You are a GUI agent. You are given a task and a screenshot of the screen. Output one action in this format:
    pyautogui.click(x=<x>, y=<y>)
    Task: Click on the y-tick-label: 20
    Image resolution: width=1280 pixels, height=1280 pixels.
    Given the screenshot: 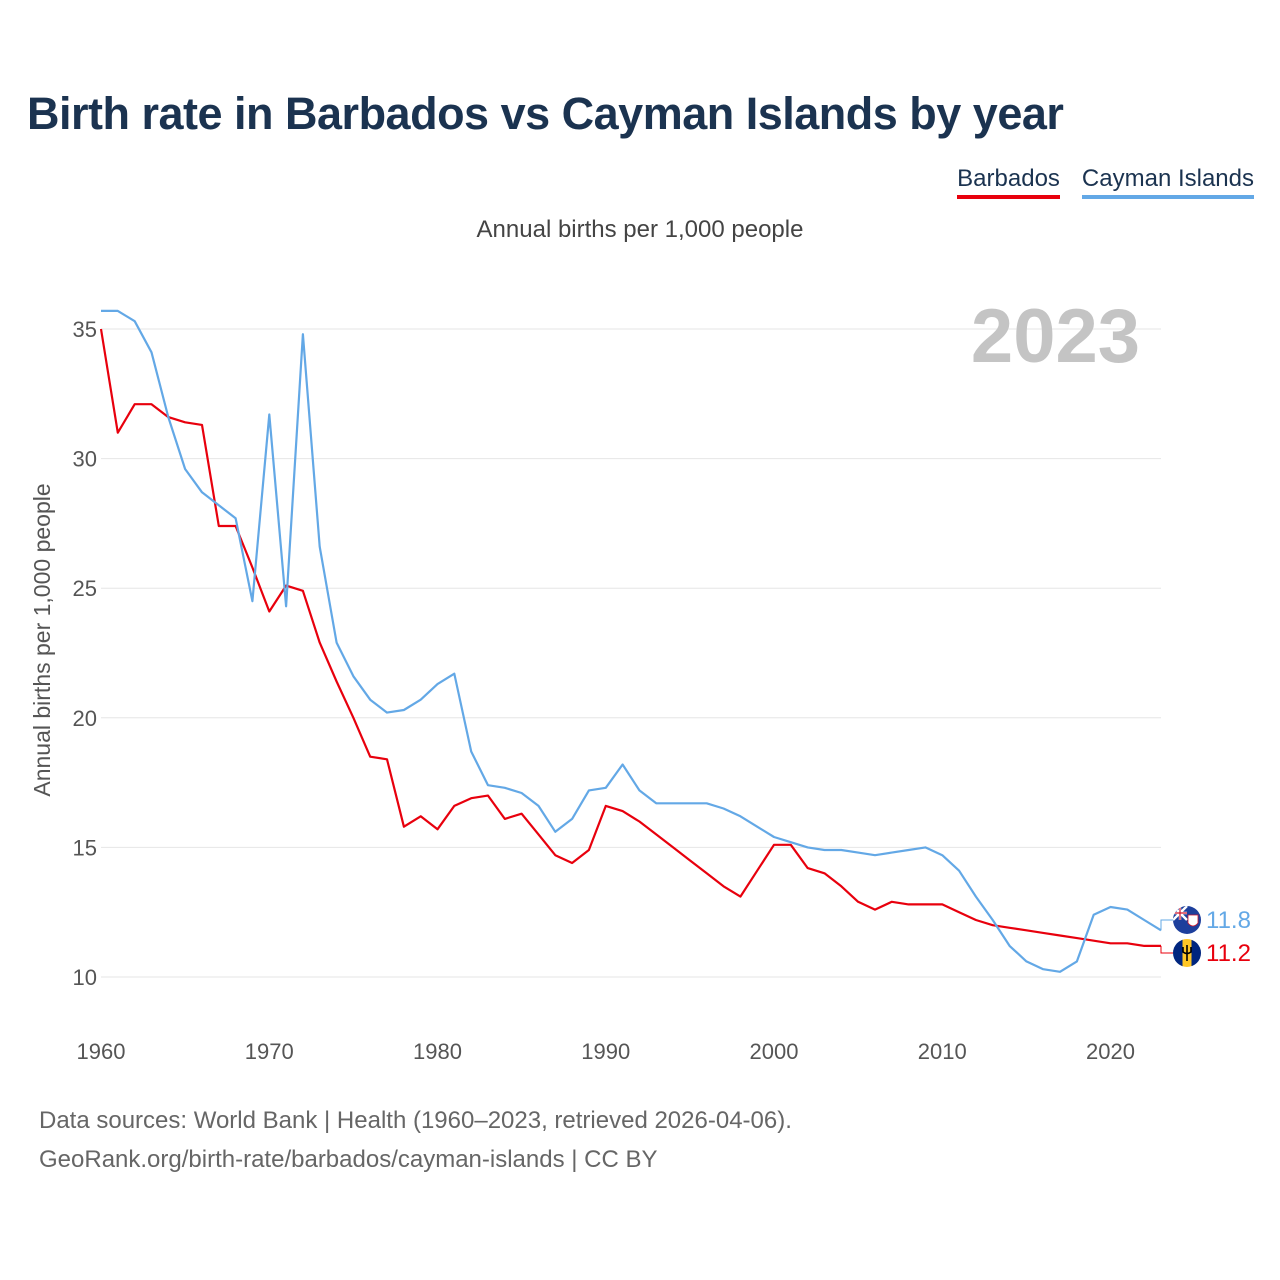 What is the action you would take?
    pyautogui.click(x=85, y=718)
    